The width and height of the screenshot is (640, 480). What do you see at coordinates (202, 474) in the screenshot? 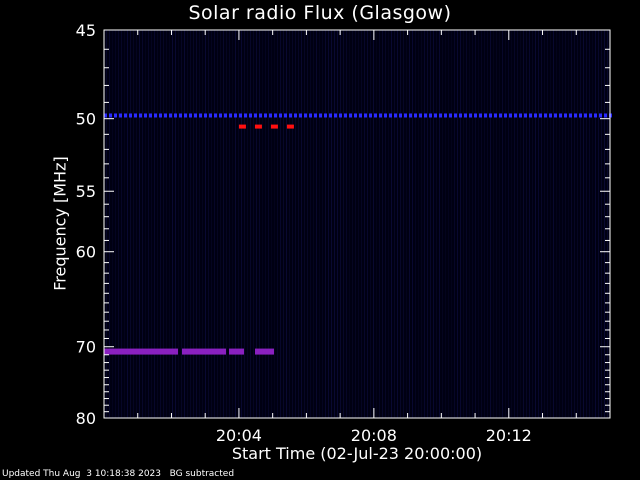
I see `bg-subtracted-note: BG subtracted` at bounding box center [202, 474].